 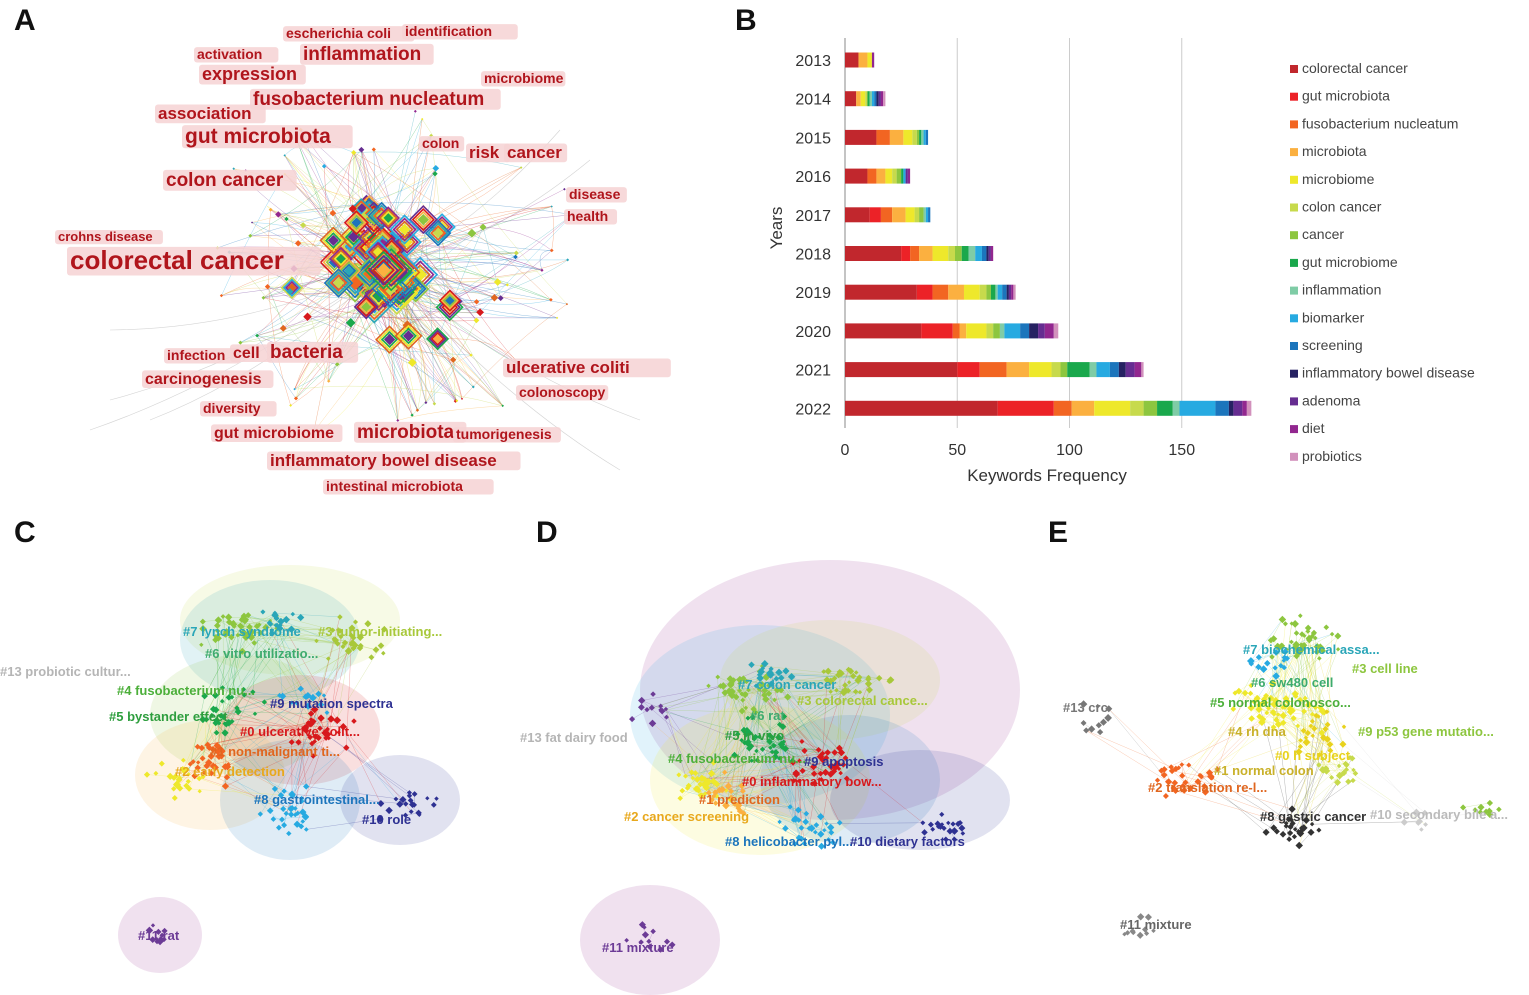 What do you see at coordinates (1047, 475) in the screenshot?
I see `x-axis-label: Keywords Frequency` at bounding box center [1047, 475].